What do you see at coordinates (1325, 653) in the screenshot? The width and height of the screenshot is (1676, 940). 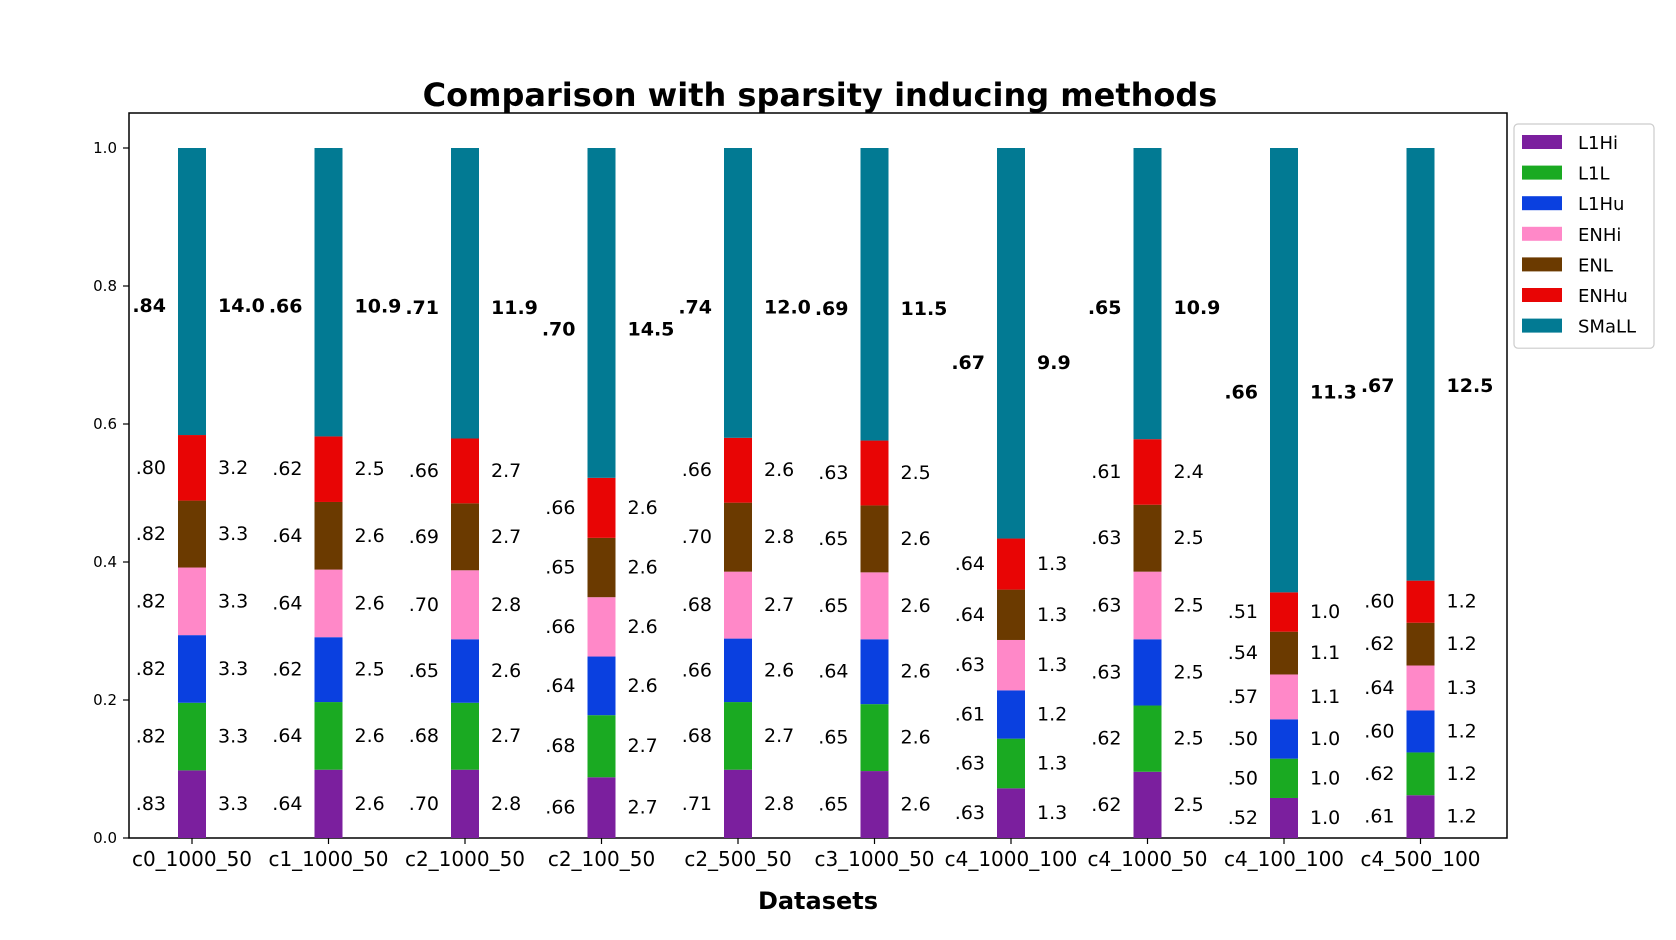 I see `bar-right-label: 1.1` at bounding box center [1325, 653].